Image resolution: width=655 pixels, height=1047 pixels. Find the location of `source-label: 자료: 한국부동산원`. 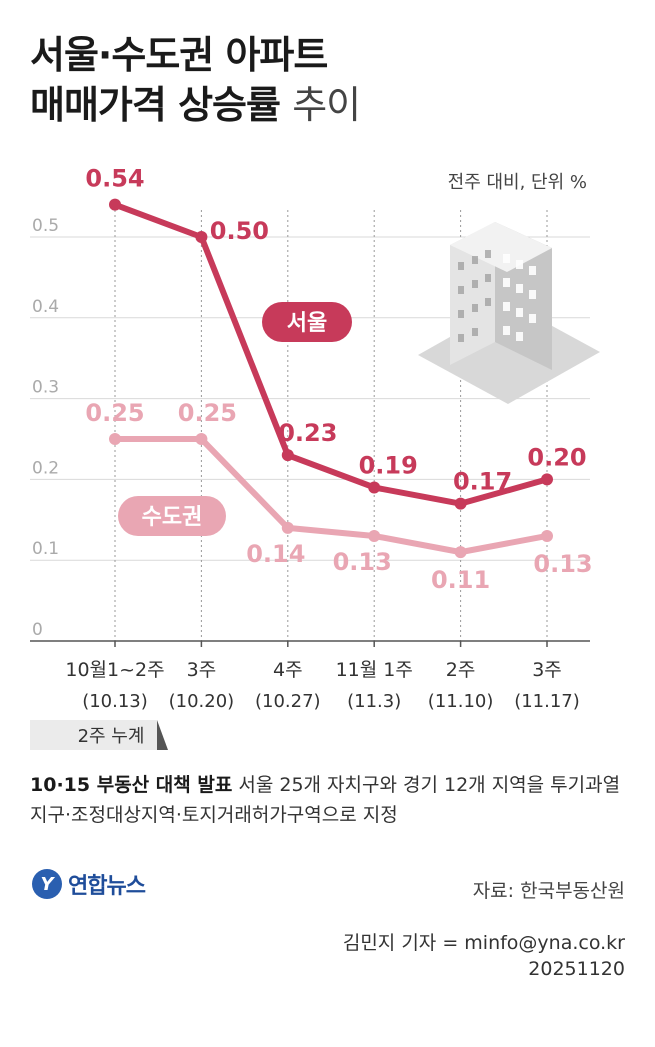

source-label: 자료: 한국부동산원 is located at coordinates (548, 891).